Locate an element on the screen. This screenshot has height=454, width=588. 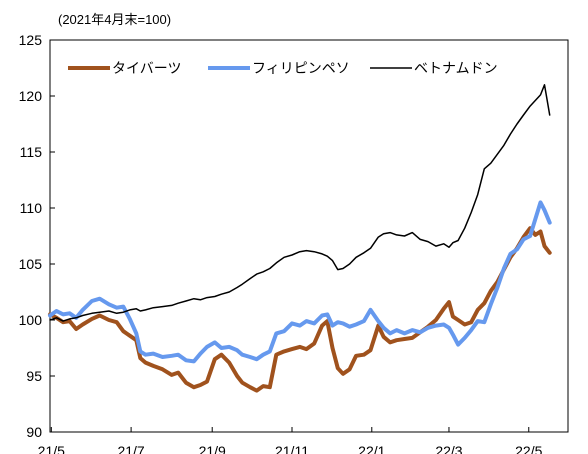
y-tick-label: 90 is located at coordinates (34, 432).